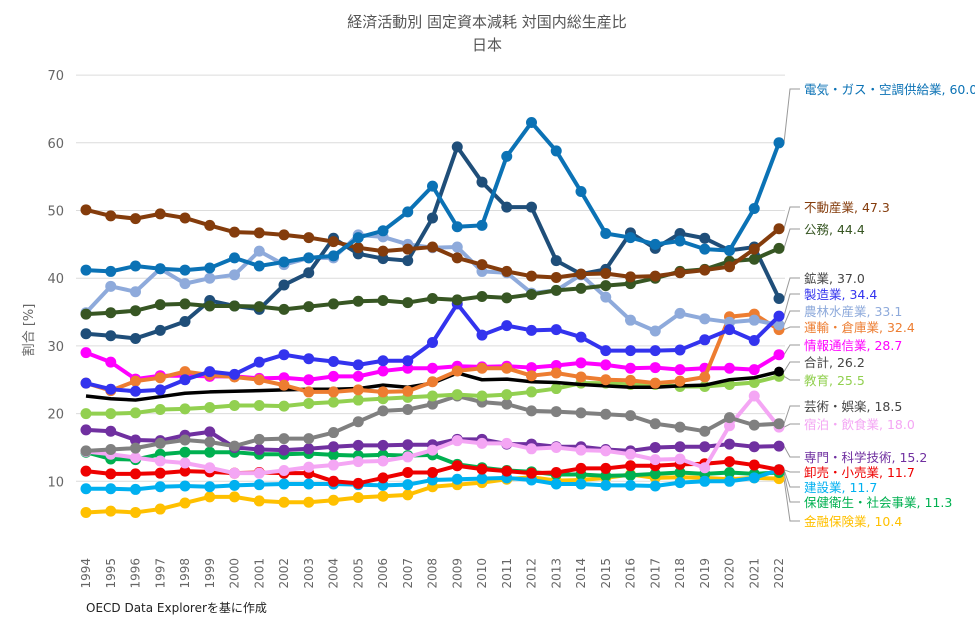  I want to click on series-label: 教育, 25.5, so click(834, 380).